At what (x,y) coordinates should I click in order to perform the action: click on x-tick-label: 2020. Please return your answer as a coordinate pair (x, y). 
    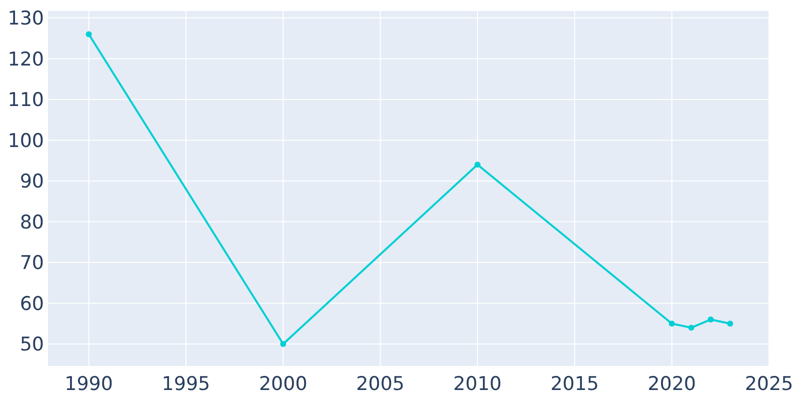
    Looking at the image, I should click on (672, 384).